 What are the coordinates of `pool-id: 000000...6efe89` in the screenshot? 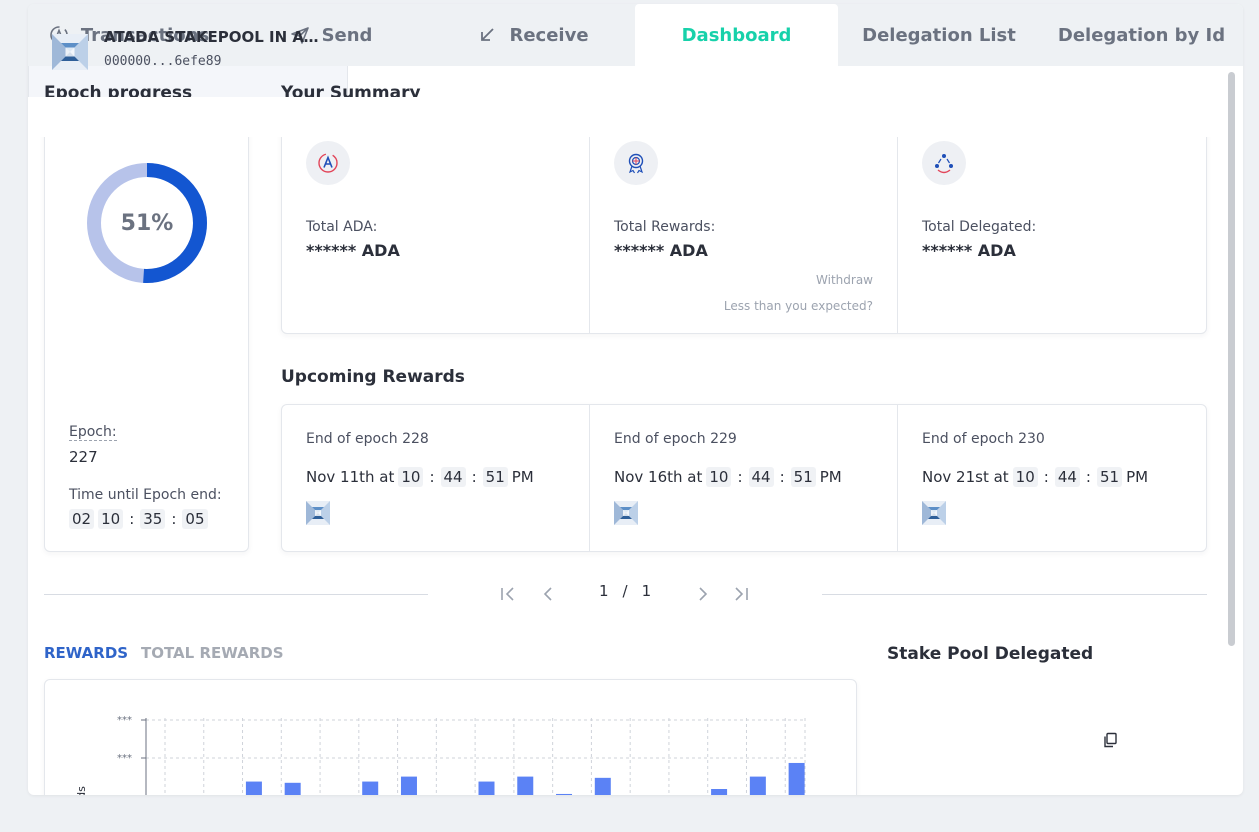 It's located at (163, 61).